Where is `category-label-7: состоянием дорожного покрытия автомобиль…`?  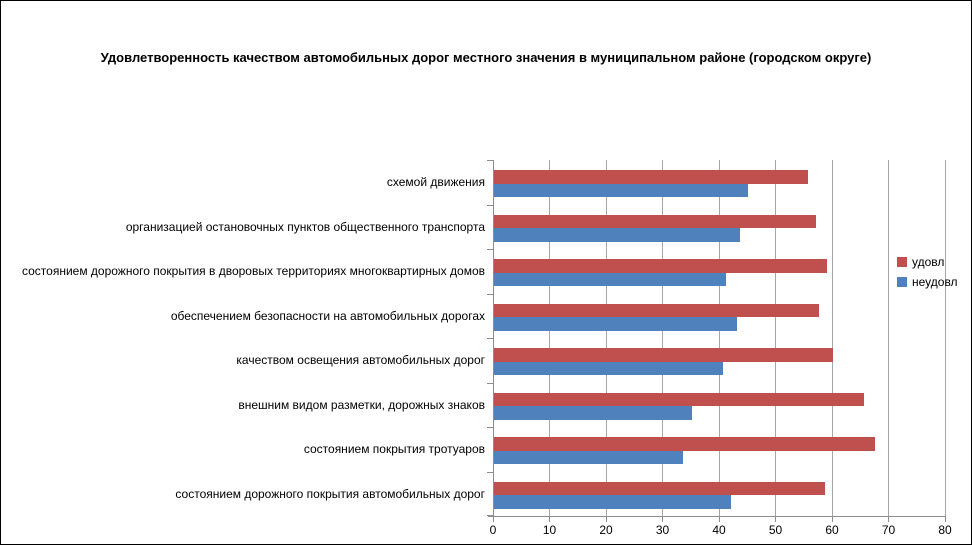
category-label-7: состоянием дорожного покрытия автомобиль… is located at coordinates (330, 493).